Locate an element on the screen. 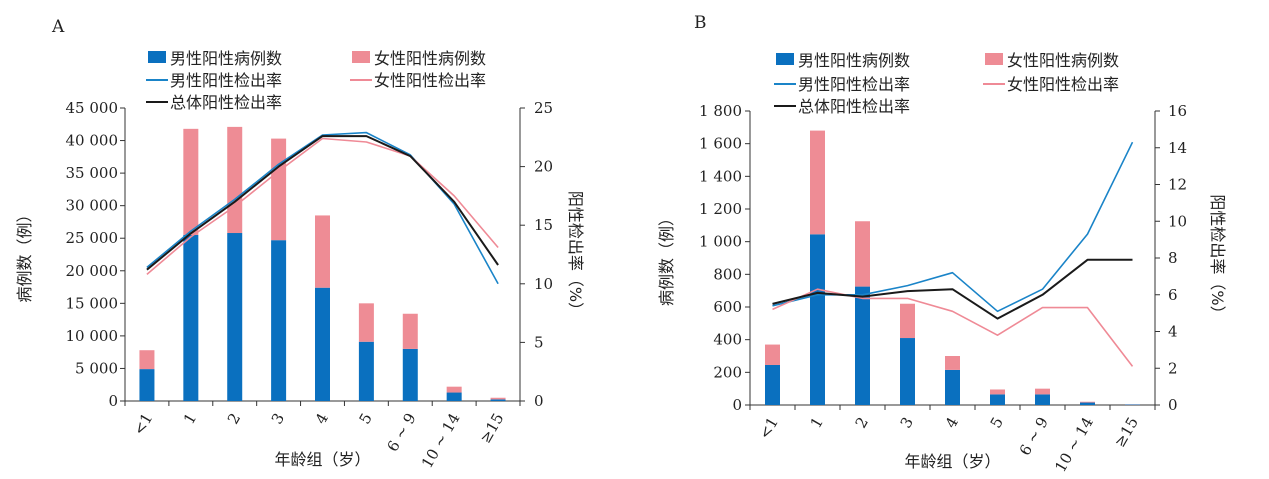  panel-letter-a: A is located at coordinates (58, 27).